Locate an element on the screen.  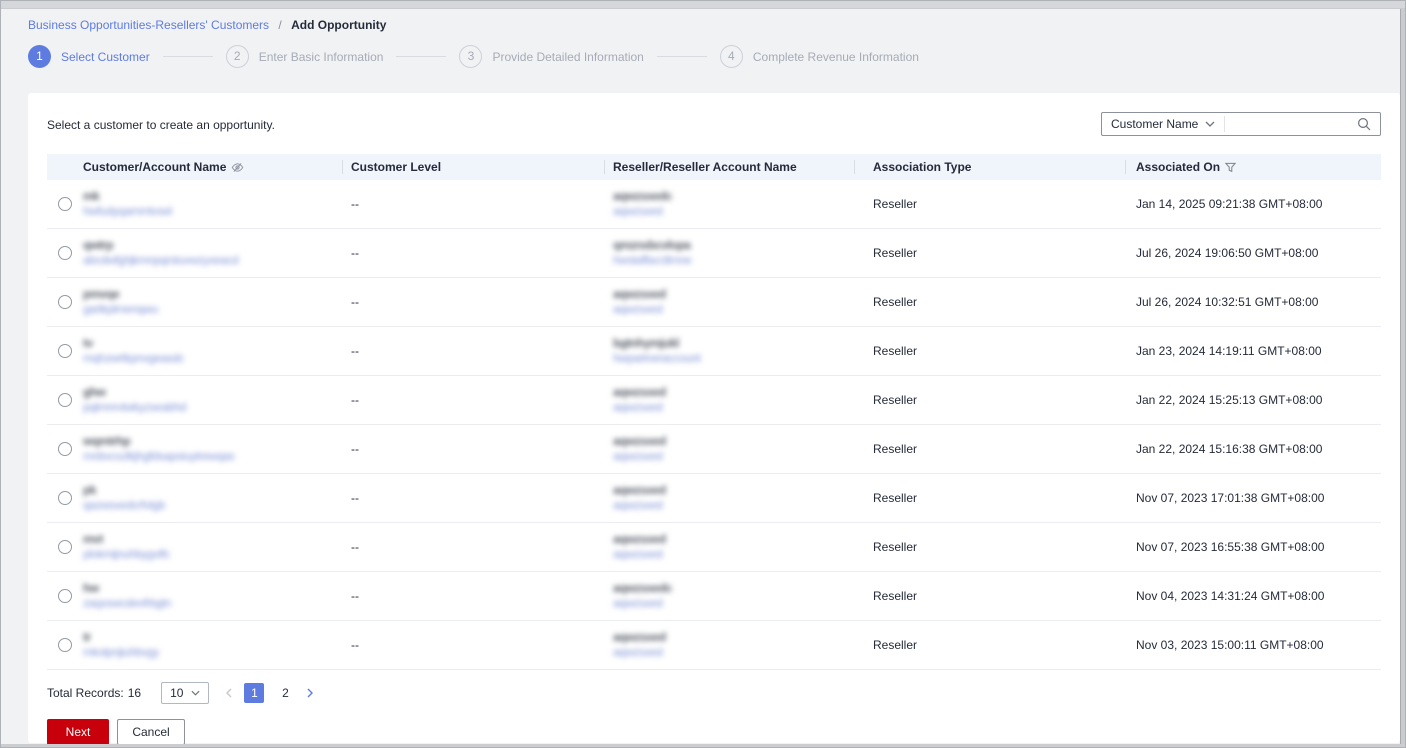
customer-account-link-masked: zaqxswcdevfrbgtn is located at coordinates (127, 603).